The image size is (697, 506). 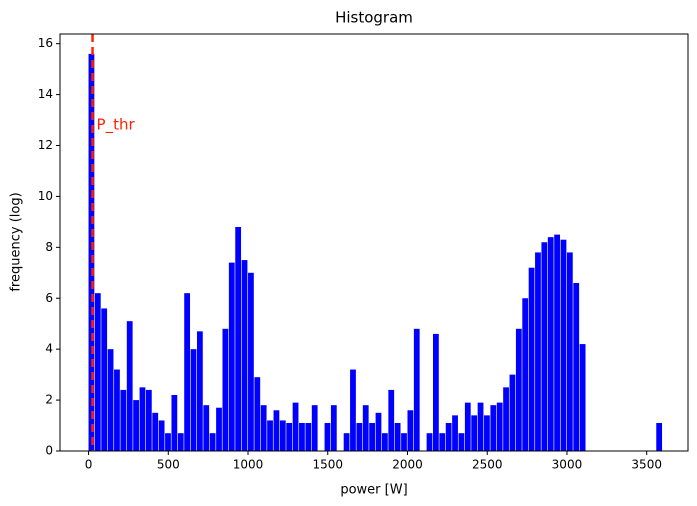 I want to click on x-tick-label: 2500, so click(x=487, y=465).